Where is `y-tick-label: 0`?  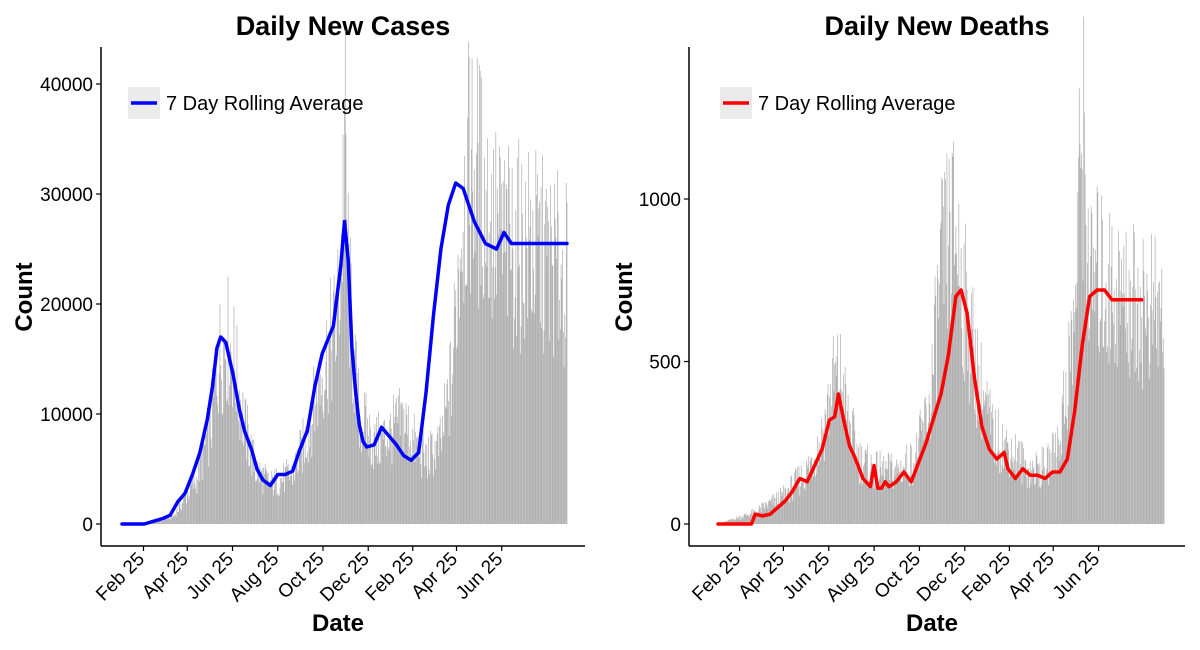 y-tick-label: 0 is located at coordinates (675, 525).